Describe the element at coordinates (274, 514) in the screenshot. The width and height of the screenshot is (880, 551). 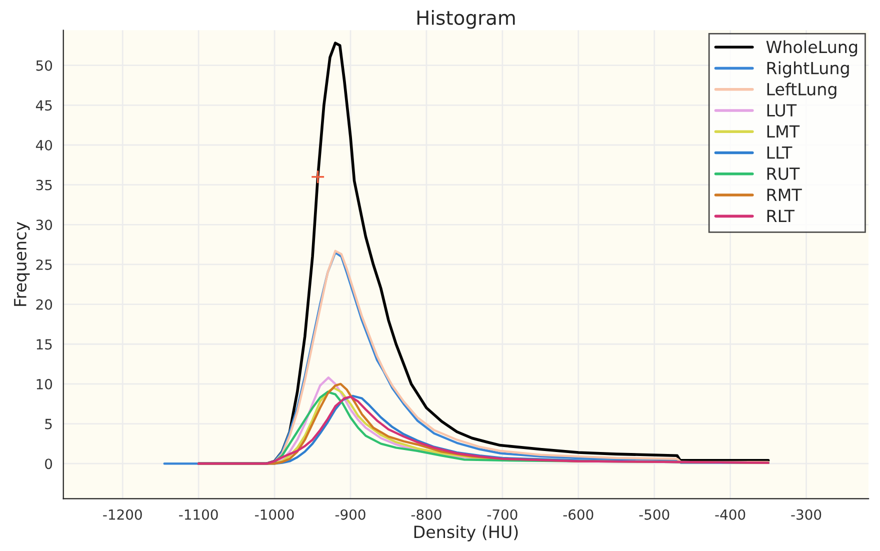
I see `x-tick-label: -1000` at that location.